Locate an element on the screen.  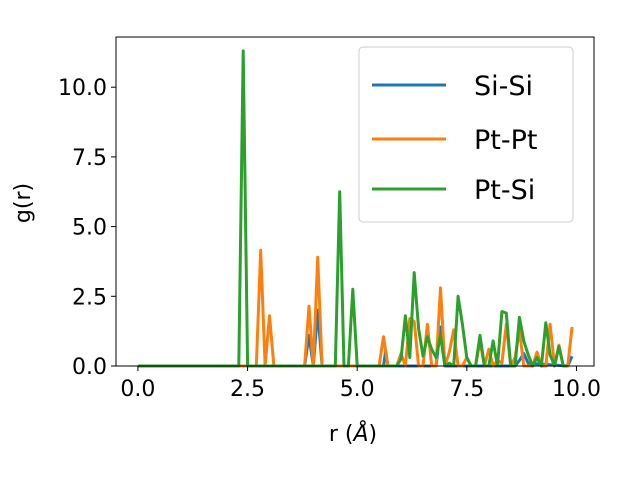
y-tick-label: 2.5 is located at coordinates (89, 297).